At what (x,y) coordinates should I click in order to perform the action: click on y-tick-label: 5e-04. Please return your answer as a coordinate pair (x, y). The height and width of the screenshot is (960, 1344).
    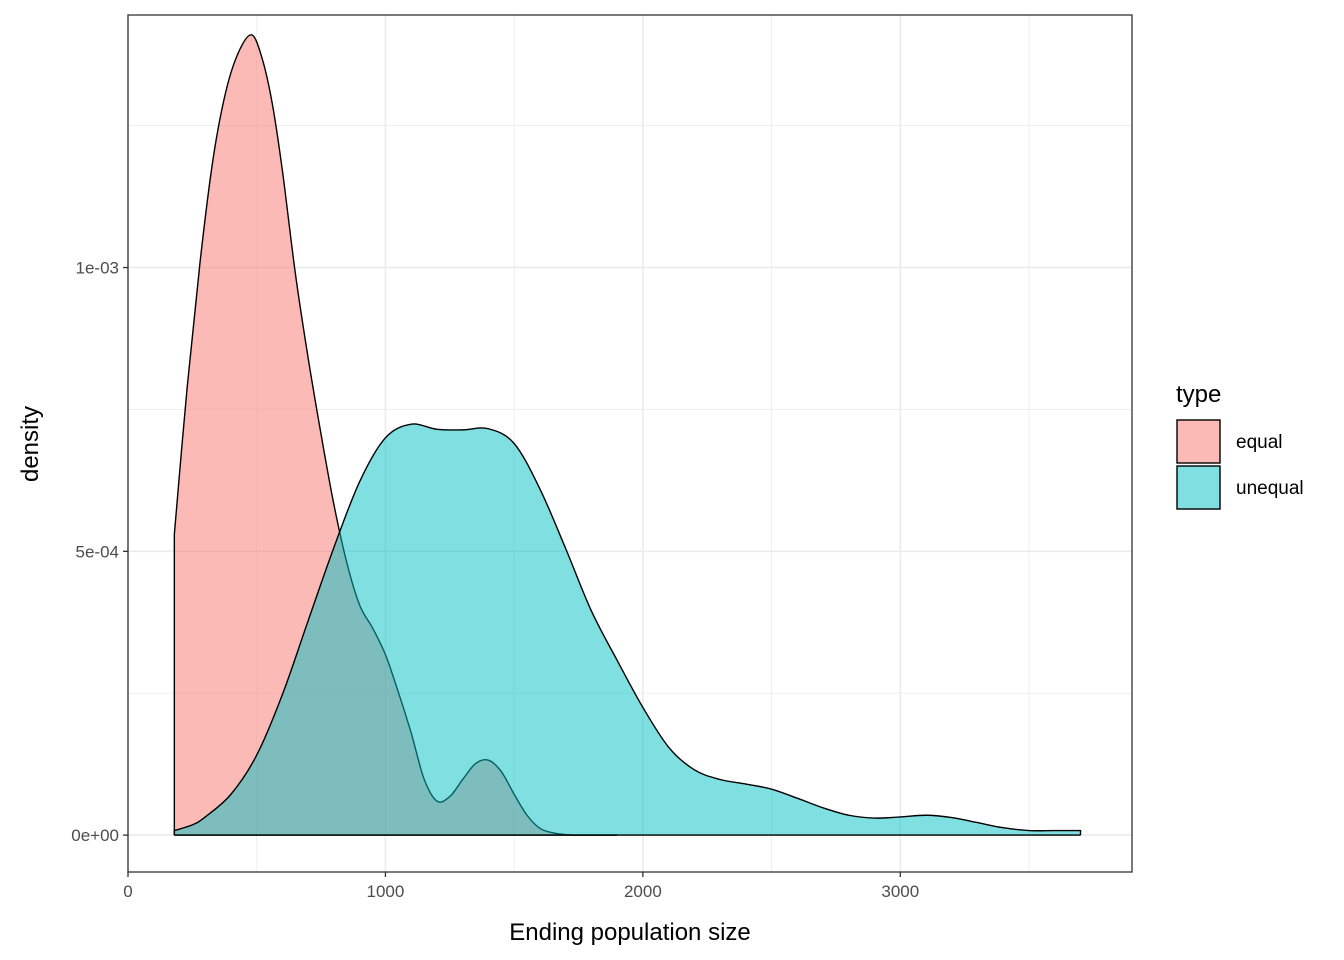
    Looking at the image, I should click on (97, 551).